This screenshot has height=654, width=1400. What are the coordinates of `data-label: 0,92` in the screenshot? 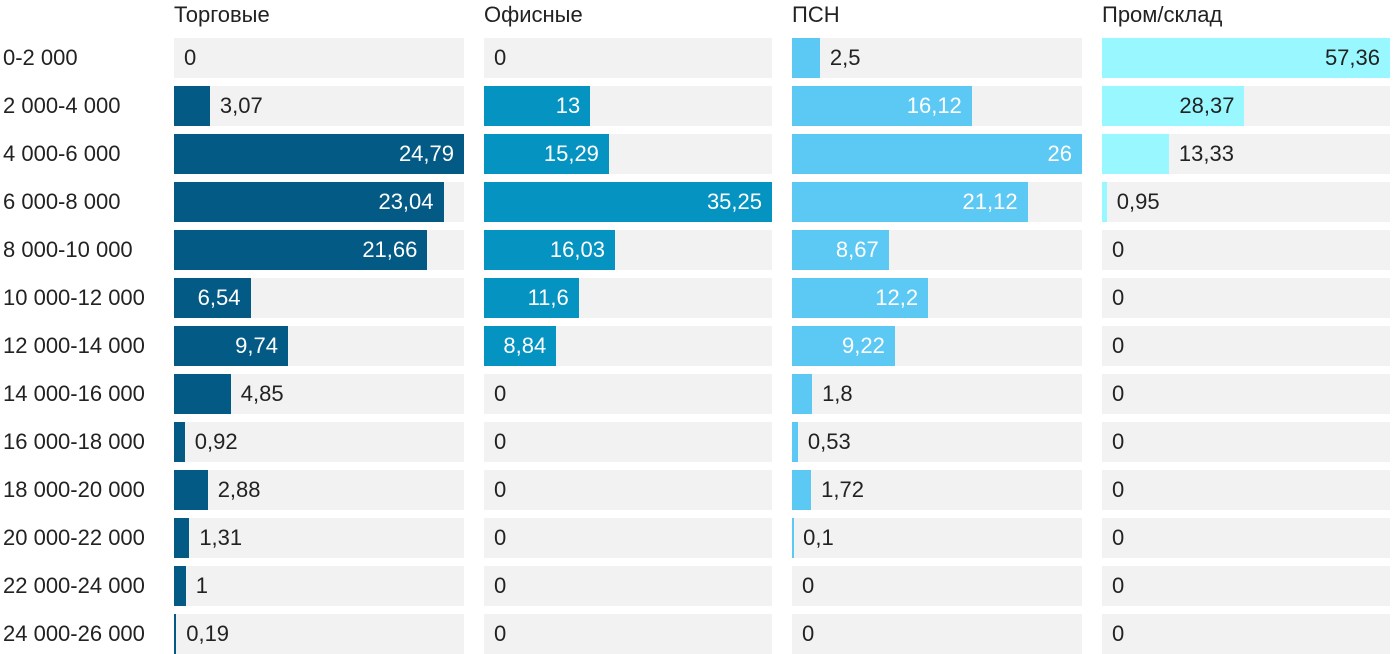 It's located at (216, 441).